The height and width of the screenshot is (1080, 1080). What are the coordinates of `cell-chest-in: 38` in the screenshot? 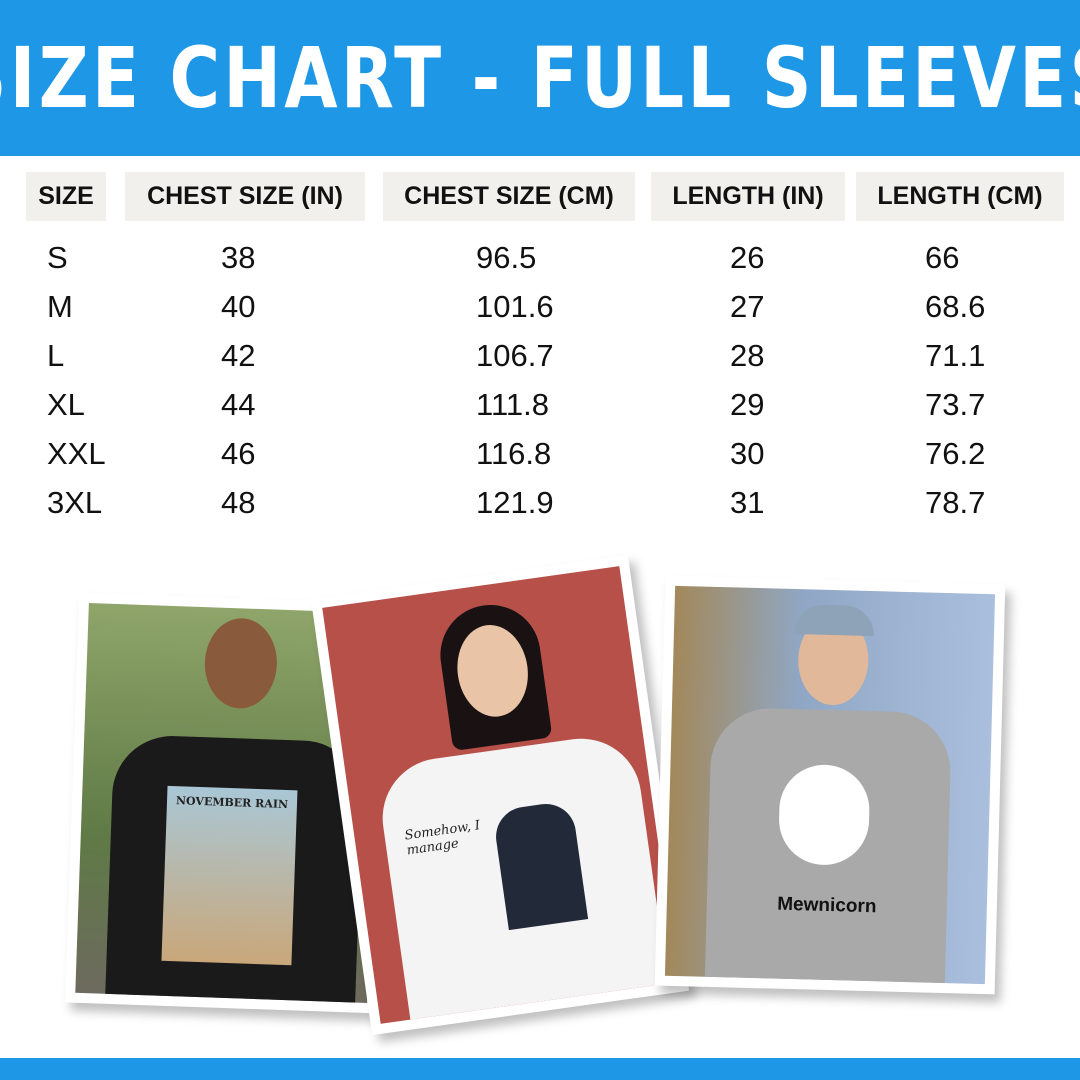 It's located at (238, 257).